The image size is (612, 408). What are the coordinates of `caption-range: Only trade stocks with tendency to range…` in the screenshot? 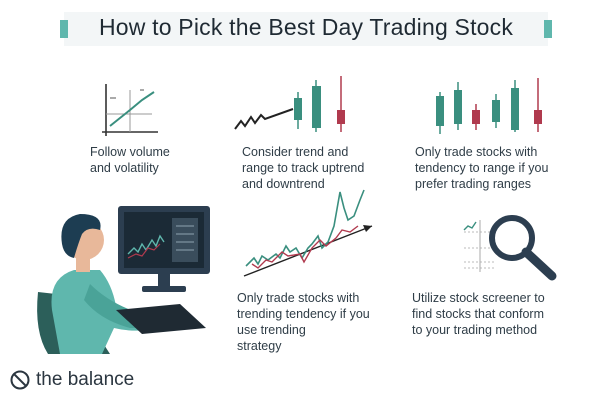 It's located at (482, 168).